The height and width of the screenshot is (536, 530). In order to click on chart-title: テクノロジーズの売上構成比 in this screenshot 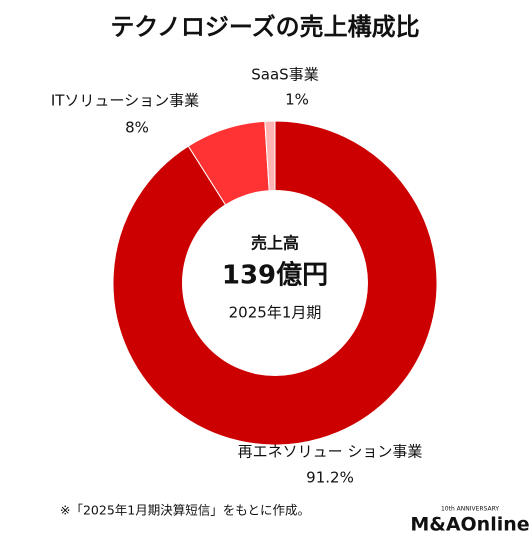, I will do `click(264, 27)`.